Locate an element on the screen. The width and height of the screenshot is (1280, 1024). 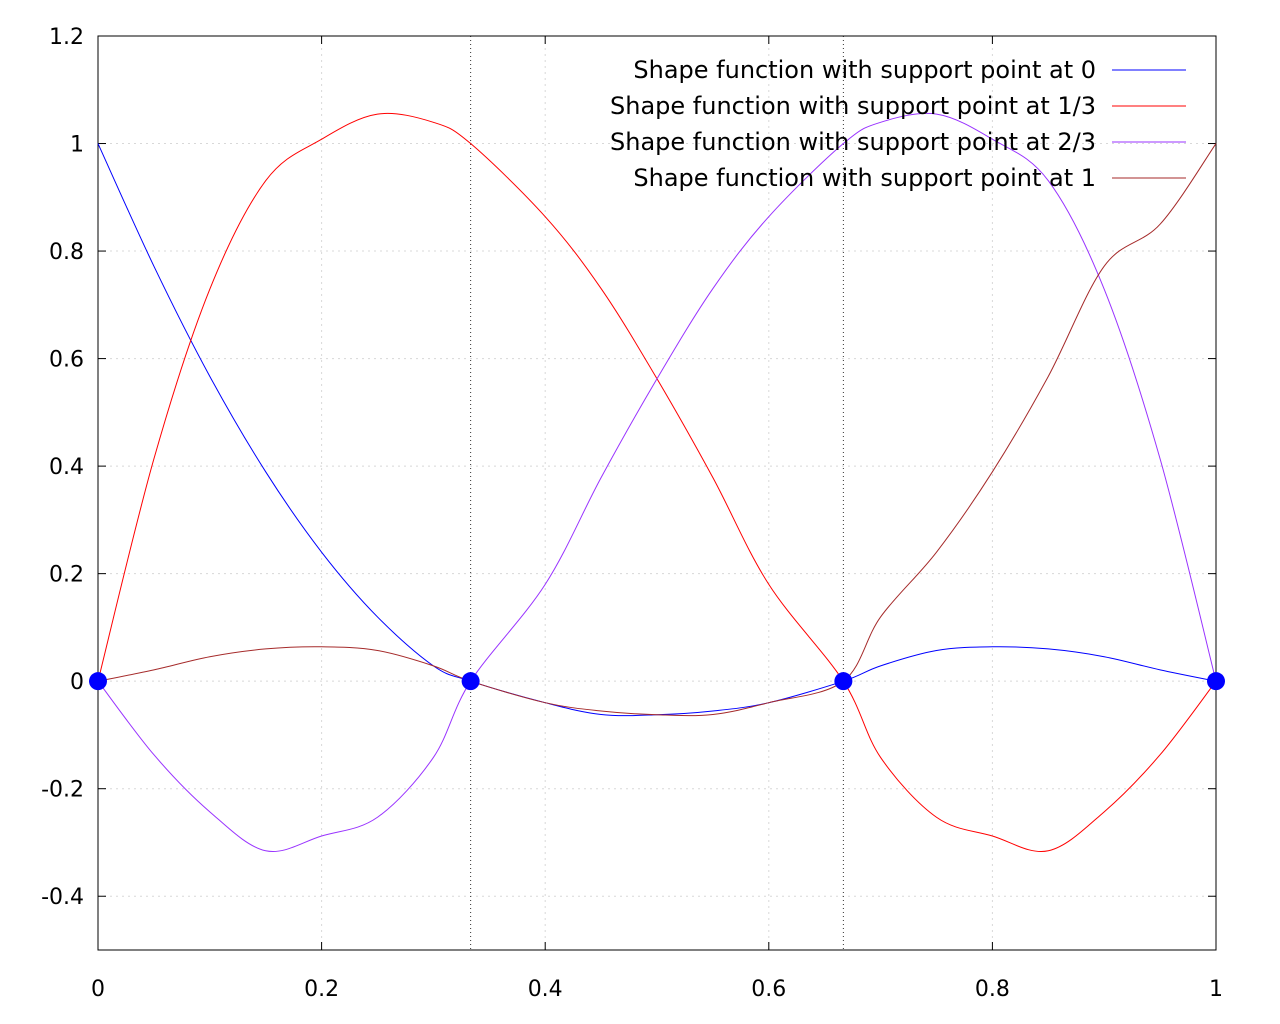
y-tick-label: 0.4 is located at coordinates (66, 467).